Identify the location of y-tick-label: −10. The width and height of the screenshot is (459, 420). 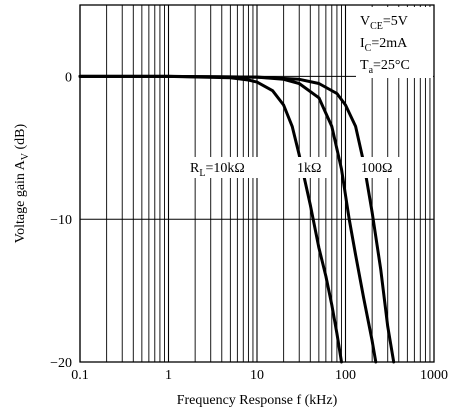
(61, 220).